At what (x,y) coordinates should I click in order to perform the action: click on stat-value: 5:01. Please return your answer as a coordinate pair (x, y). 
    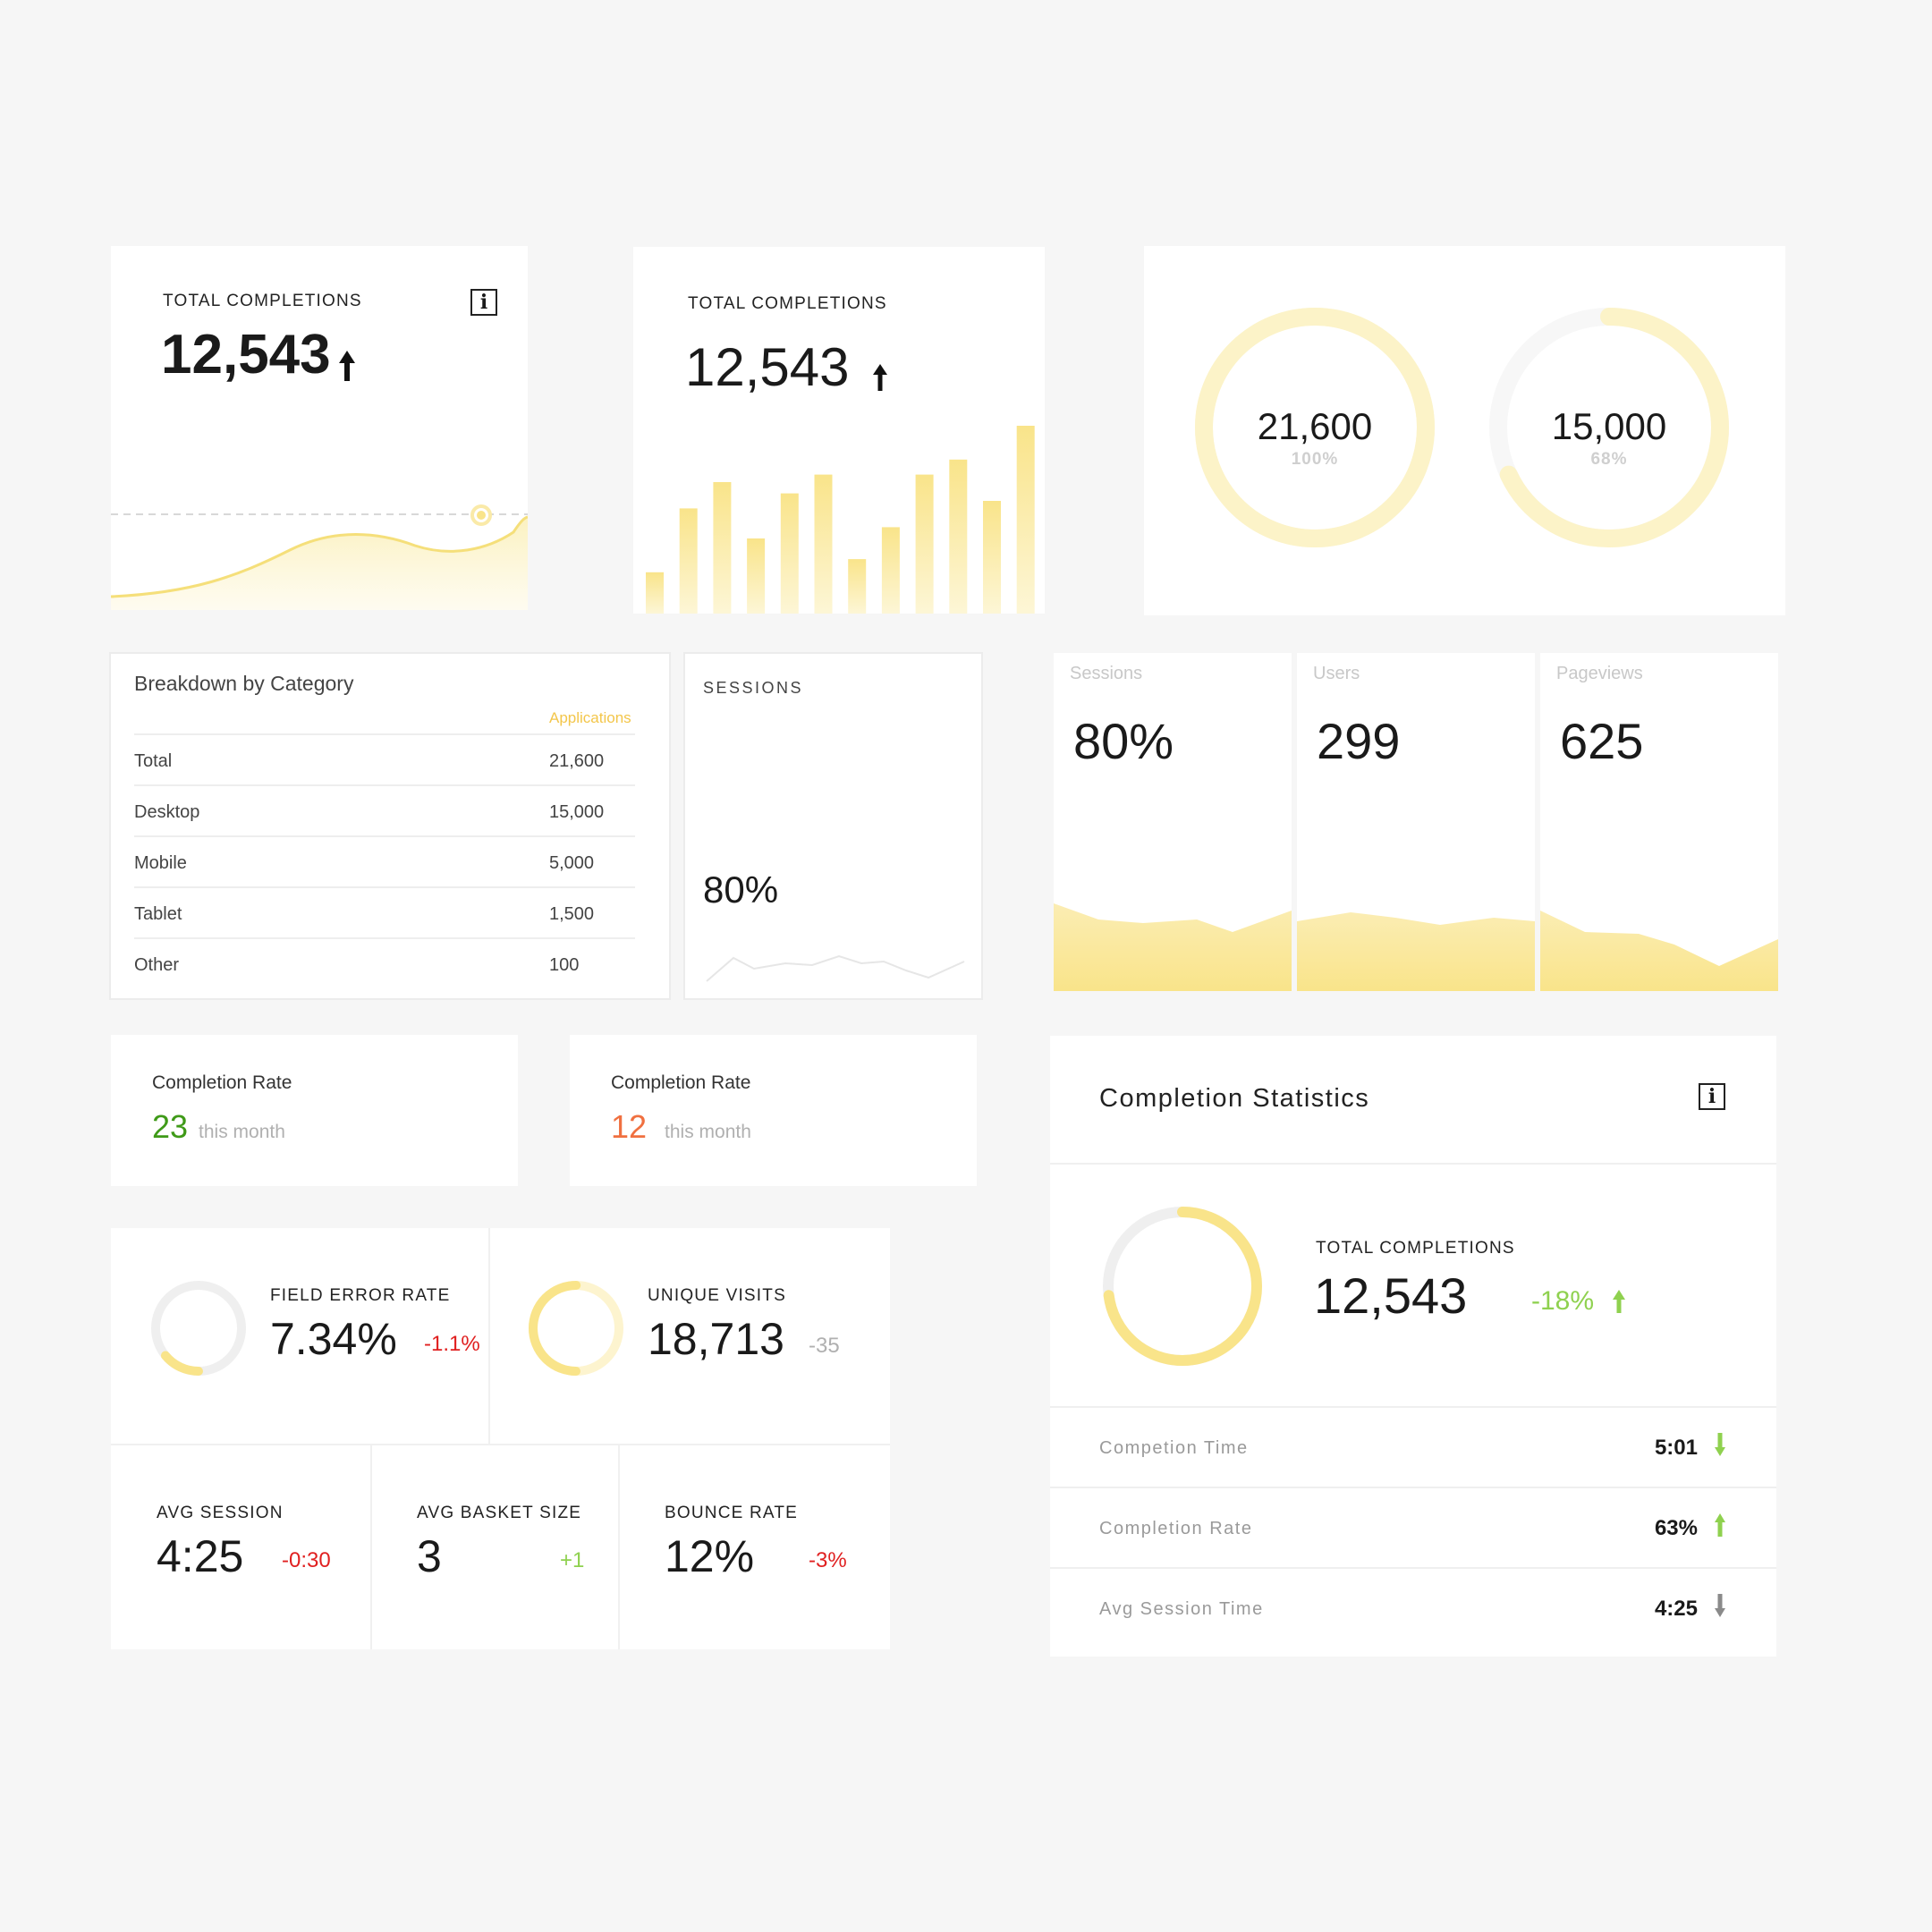
    Looking at the image, I should click on (1676, 1448).